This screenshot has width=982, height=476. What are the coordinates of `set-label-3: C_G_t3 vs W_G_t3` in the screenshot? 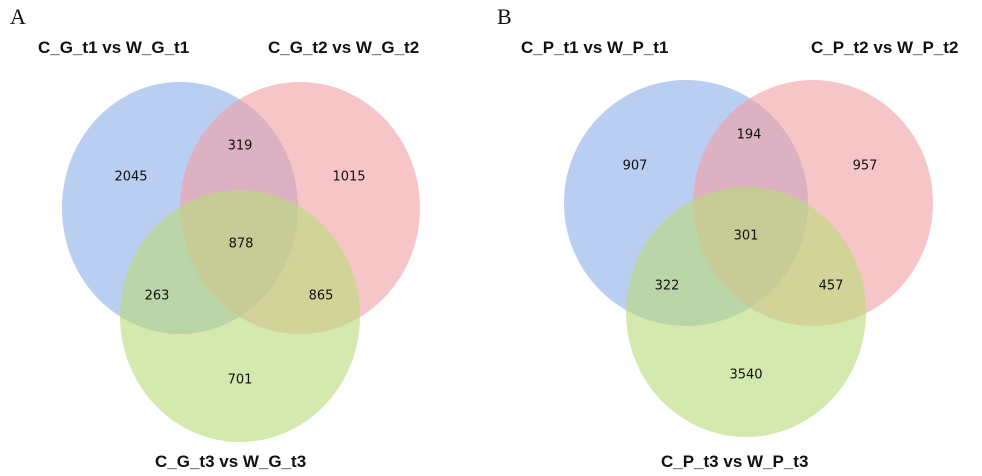 It's located at (231, 461).